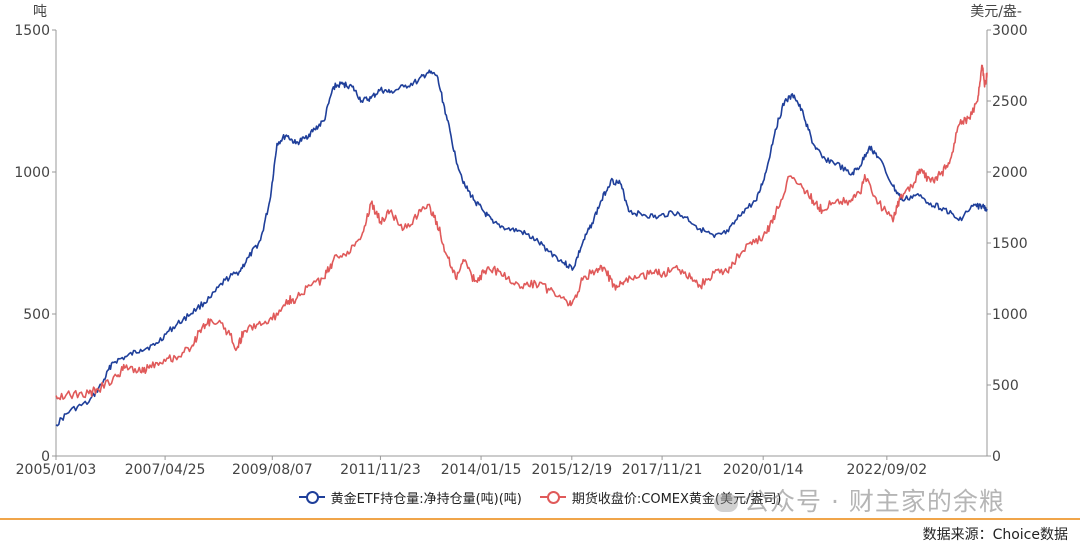 The image size is (1080, 546). Describe the element at coordinates (165, 470) in the screenshot. I see `x-tick-label: 2007/04/25` at that location.